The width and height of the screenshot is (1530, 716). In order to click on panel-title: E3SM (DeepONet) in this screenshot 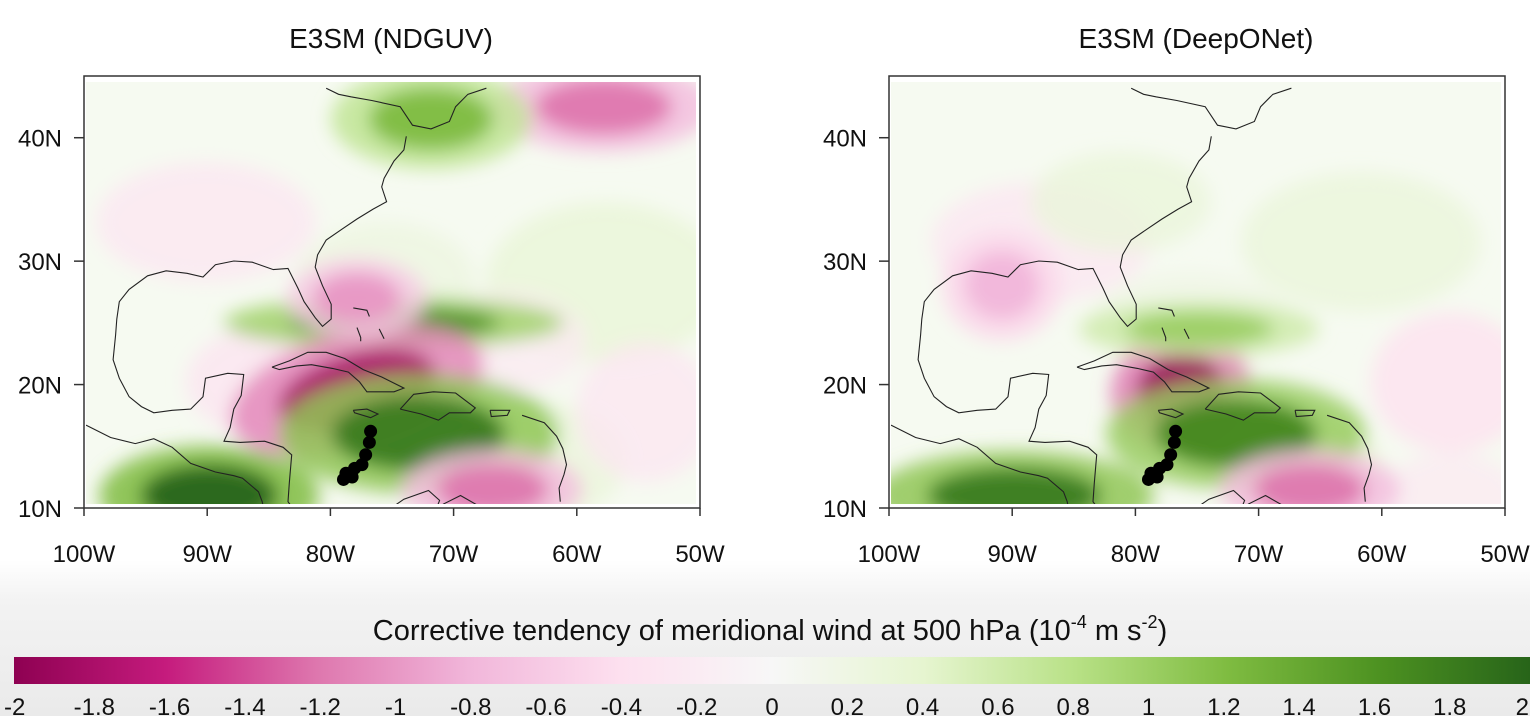, I will do `click(1196, 38)`.